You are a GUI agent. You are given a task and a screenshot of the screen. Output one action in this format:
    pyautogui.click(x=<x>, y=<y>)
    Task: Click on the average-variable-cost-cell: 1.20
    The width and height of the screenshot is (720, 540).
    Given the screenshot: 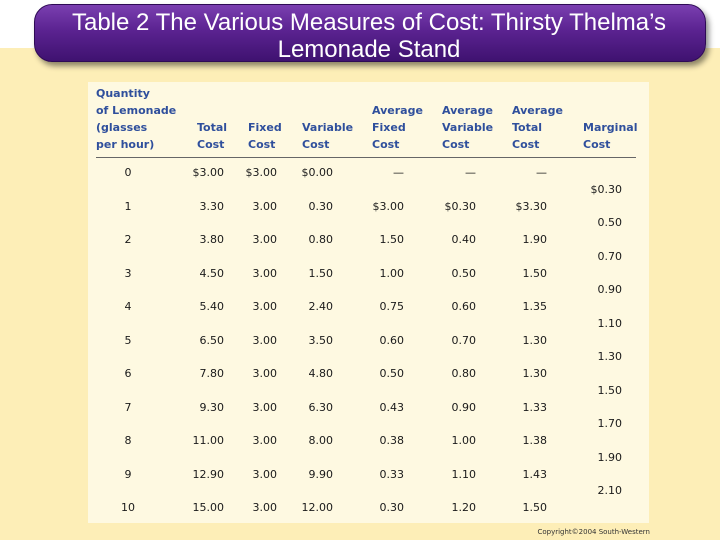 What is the action you would take?
    pyautogui.click(x=464, y=507)
    